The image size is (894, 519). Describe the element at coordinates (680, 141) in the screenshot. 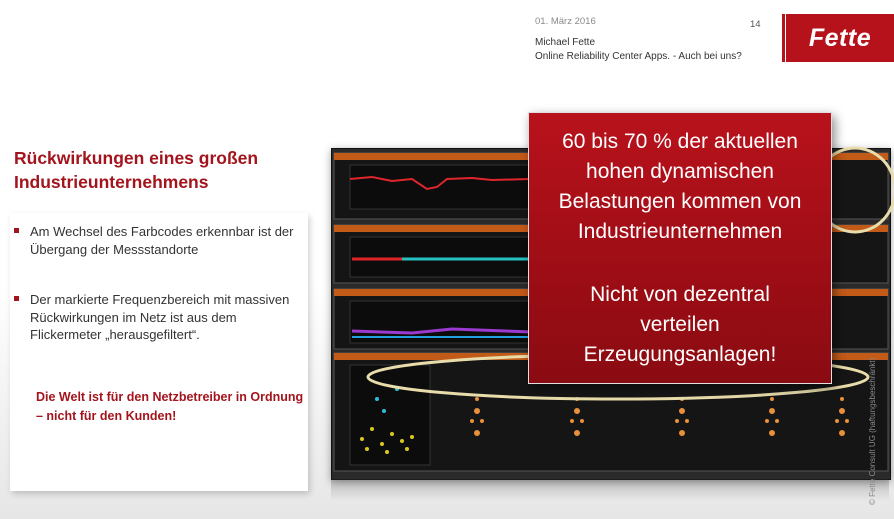

I see `callout-line-1: 60 bis 70 % der aktuellen` at that location.